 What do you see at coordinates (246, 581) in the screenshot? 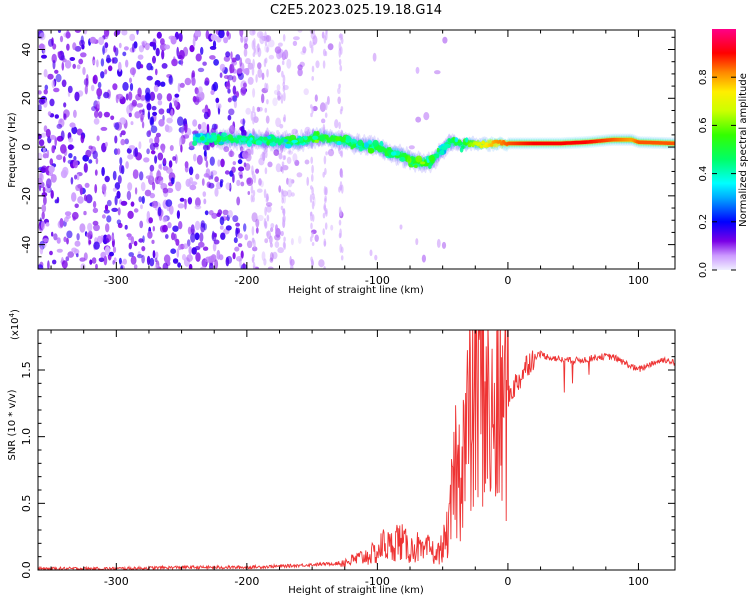
I see `snr-x-tick-label: -200` at bounding box center [246, 581].